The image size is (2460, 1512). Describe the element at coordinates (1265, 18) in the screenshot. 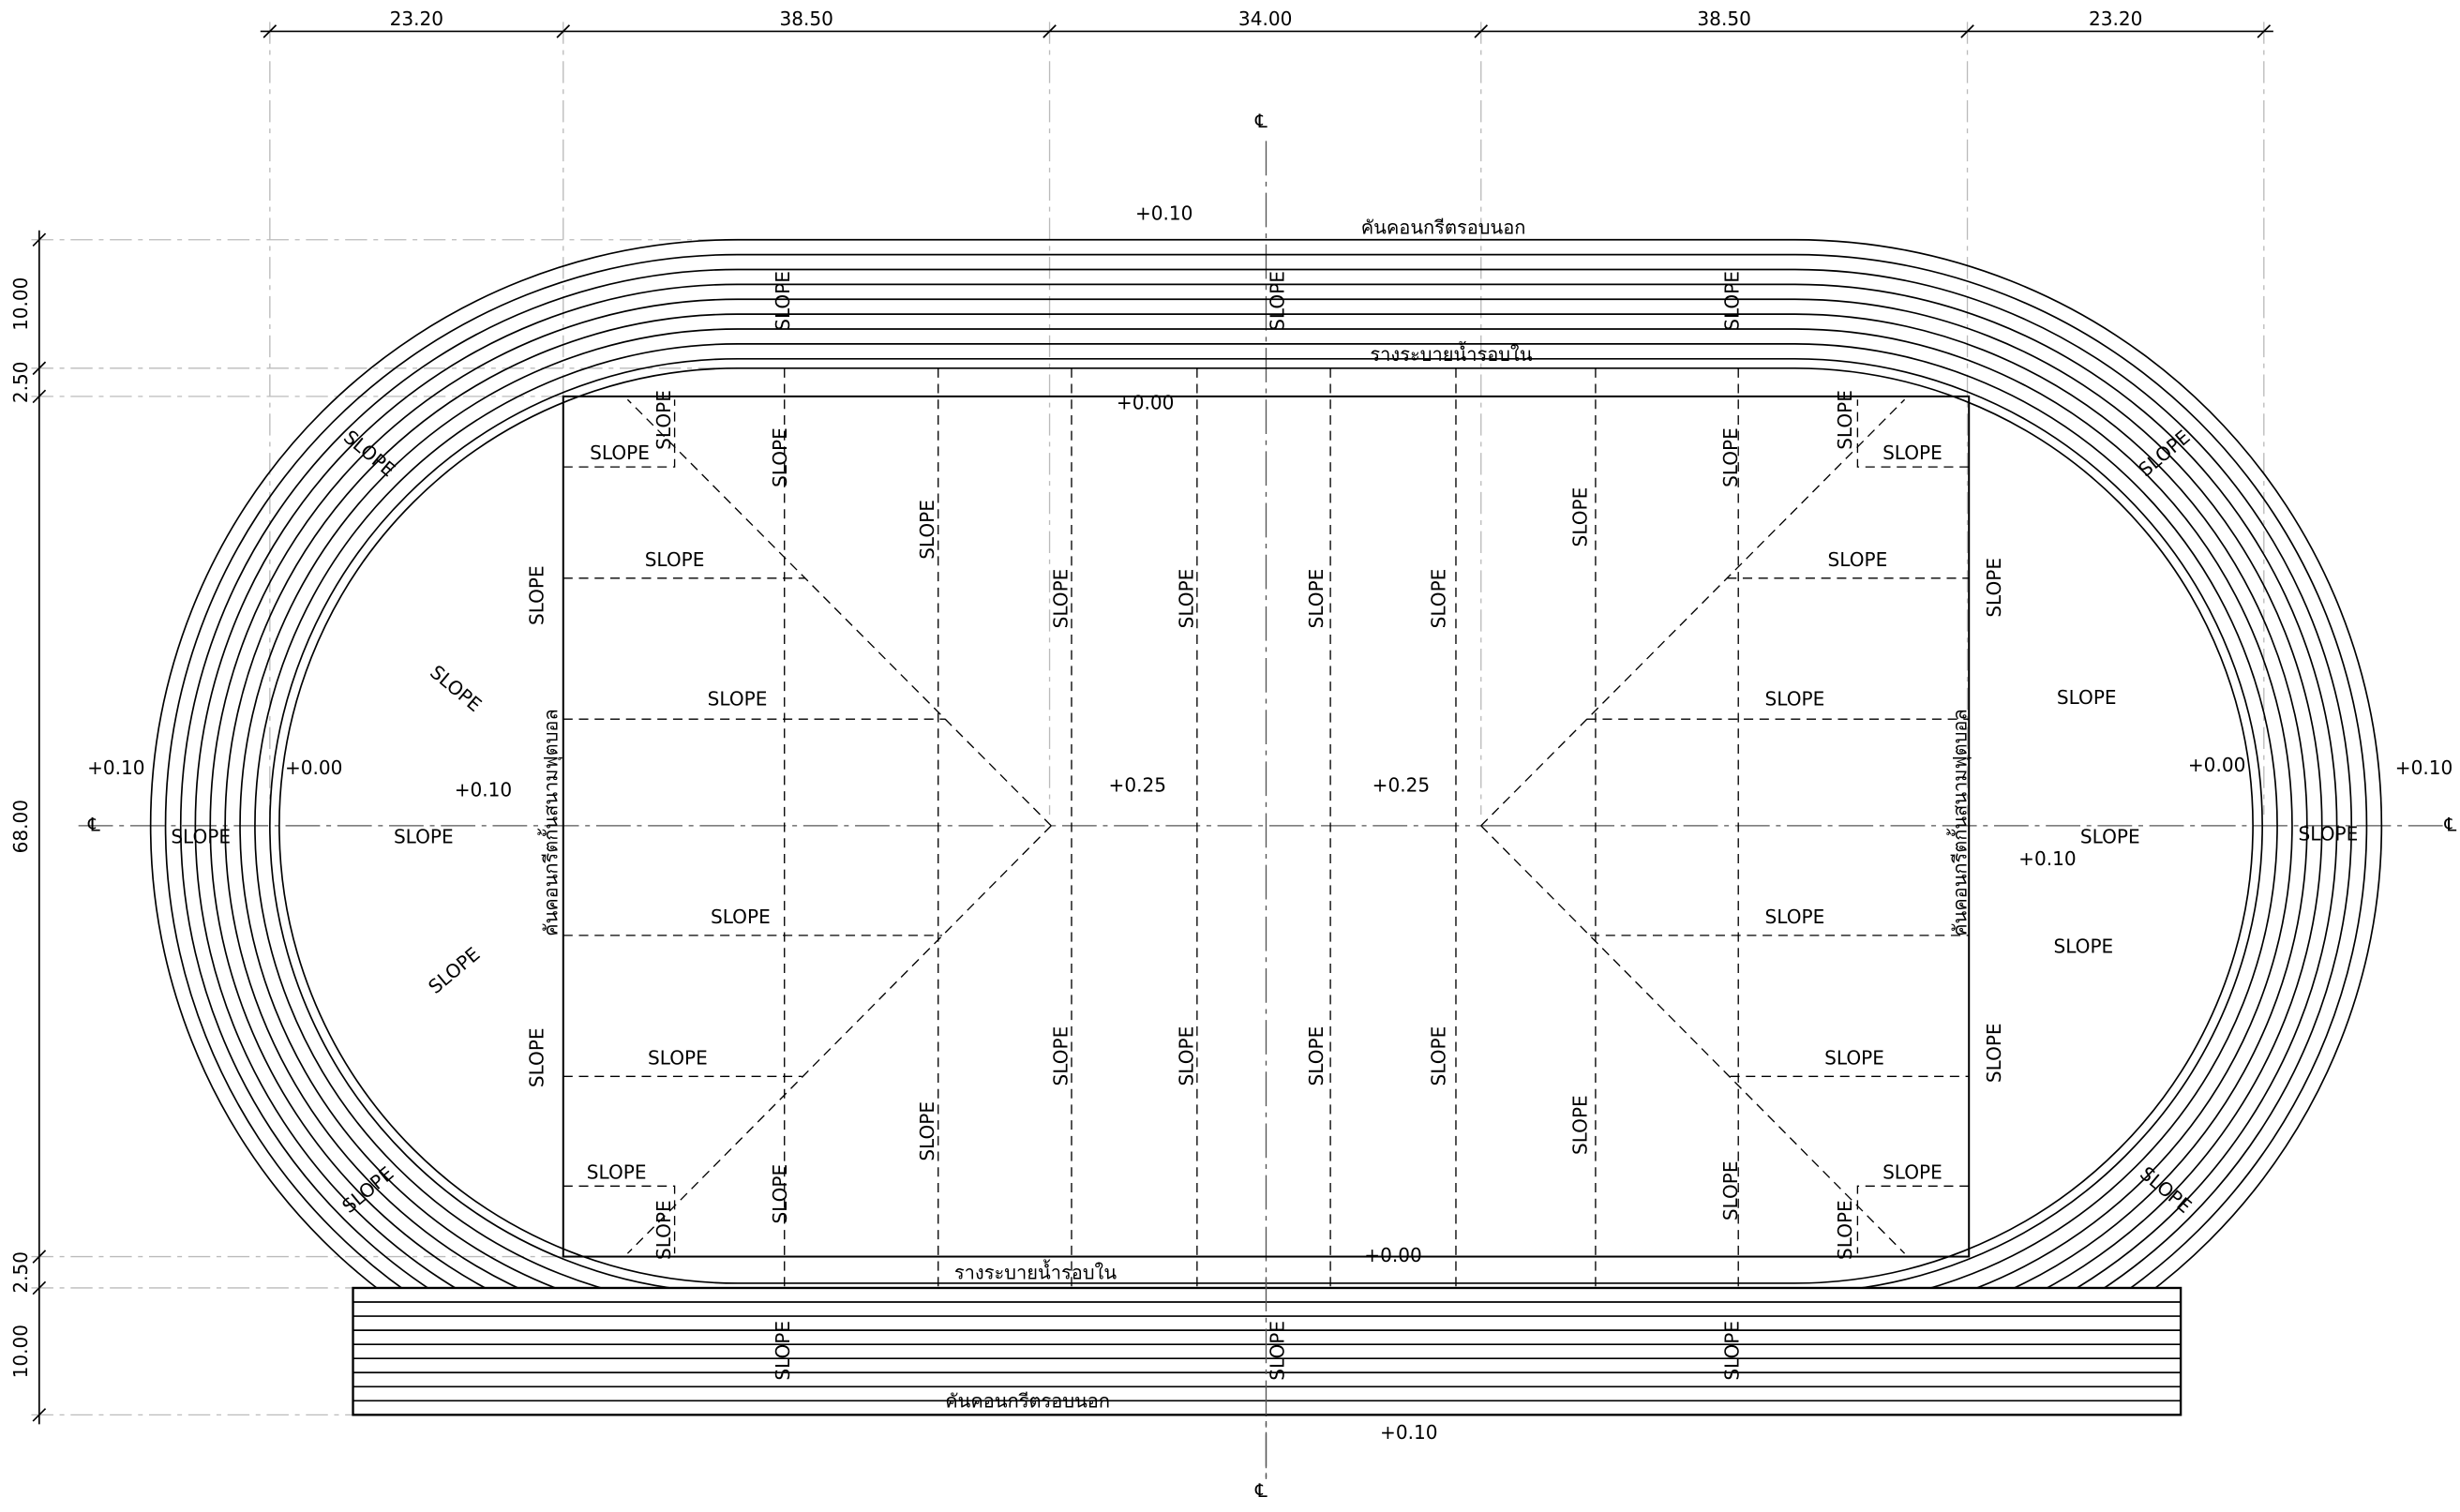

I see `dimension-label: 34.00` at that location.